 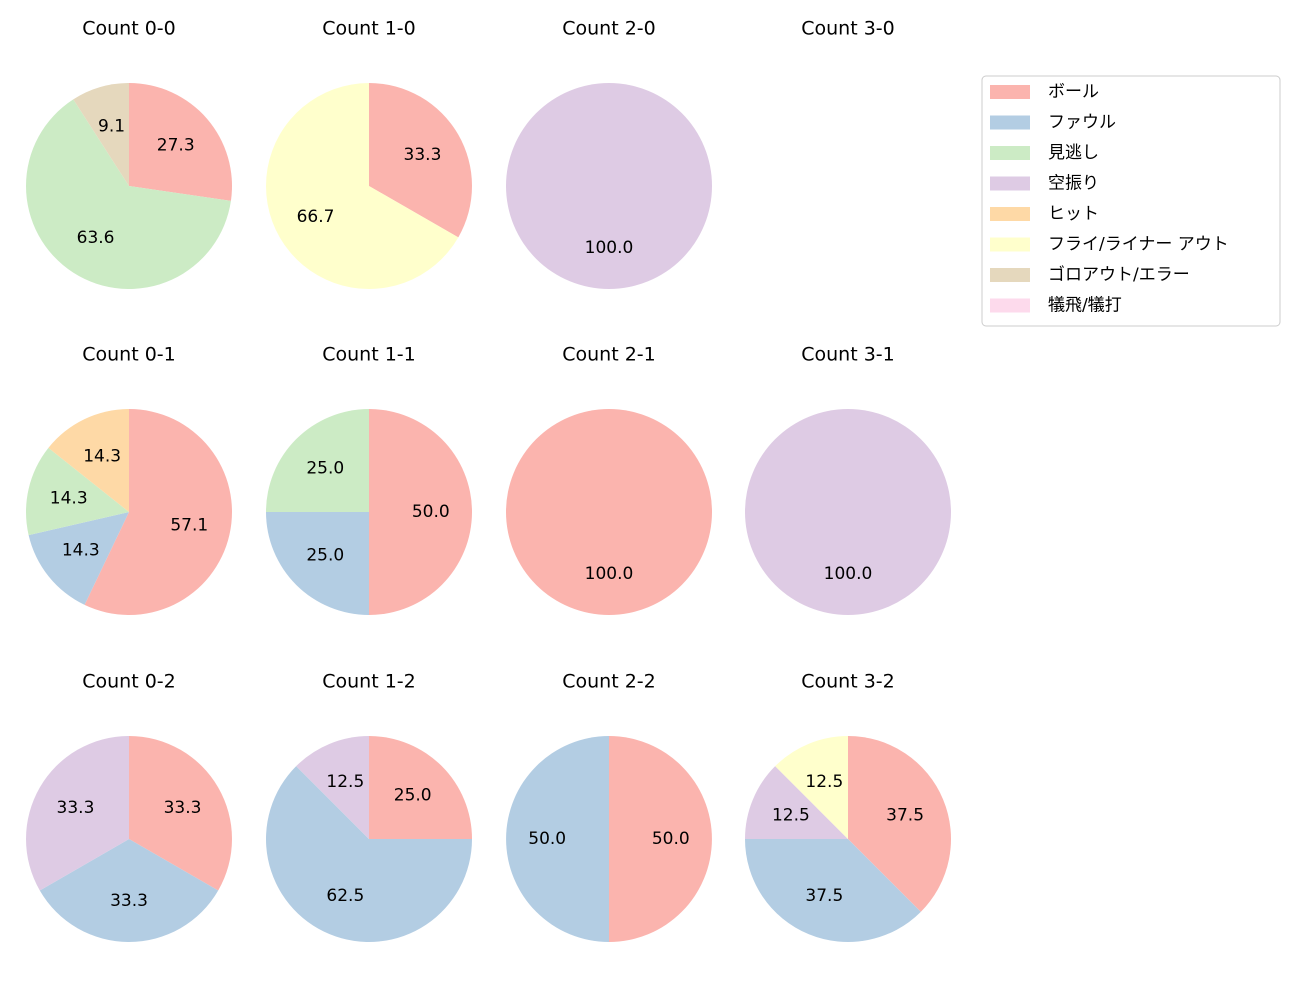 What do you see at coordinates (369, 682) in the screenshot?
I see `chart-title: Count 1-2` at bounding box center [369, 682].